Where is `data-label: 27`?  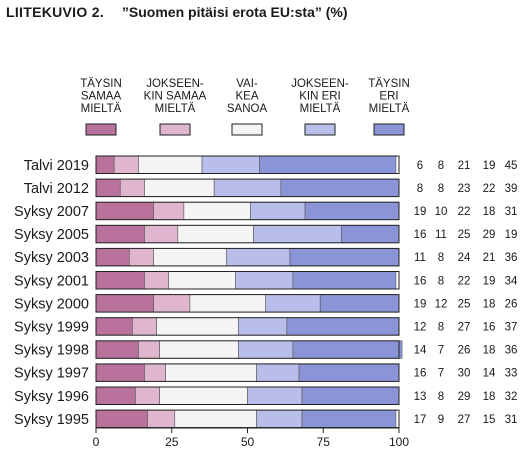 data-label: 27 is located at coordinates (464, 327).